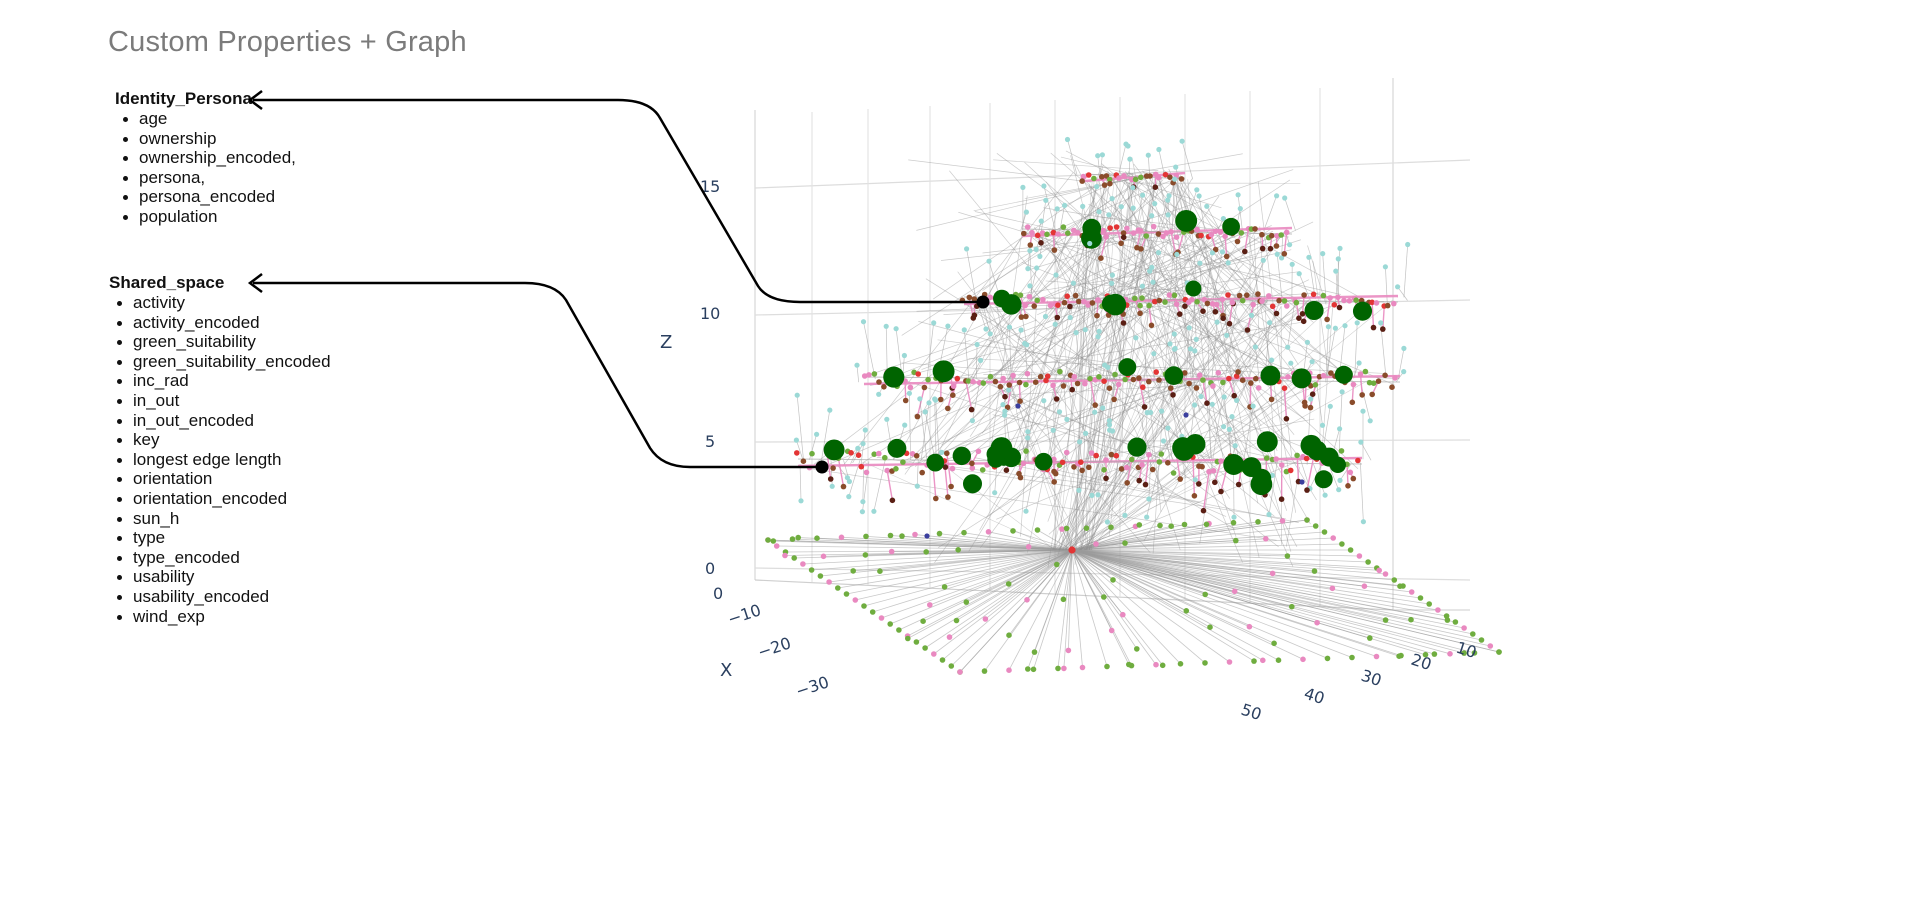 The image size is (1920, 899). Describe the element at coordinates (223, 538) in the screenshot. I see `property-item: type` at that location.